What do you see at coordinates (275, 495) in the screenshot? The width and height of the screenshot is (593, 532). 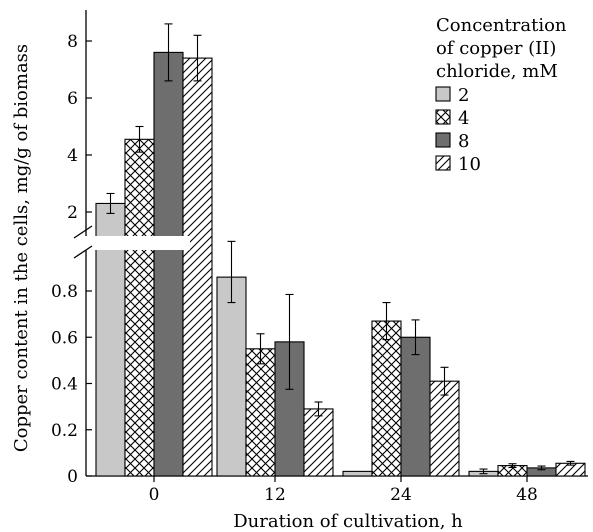 I see `x-tick-label: 12` at bounding box center [275, 495].